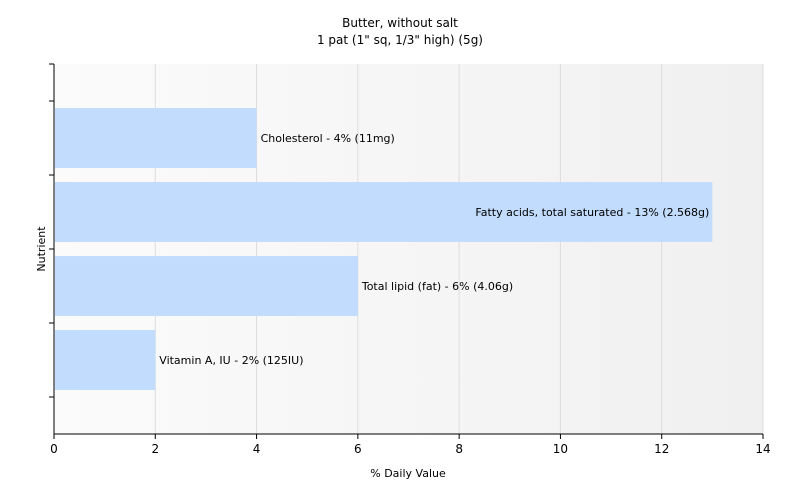  What do you see at coordinates (257, 449) in the screenshot?
I see `x-tick-label: 4` at bounding box center [257, 449].